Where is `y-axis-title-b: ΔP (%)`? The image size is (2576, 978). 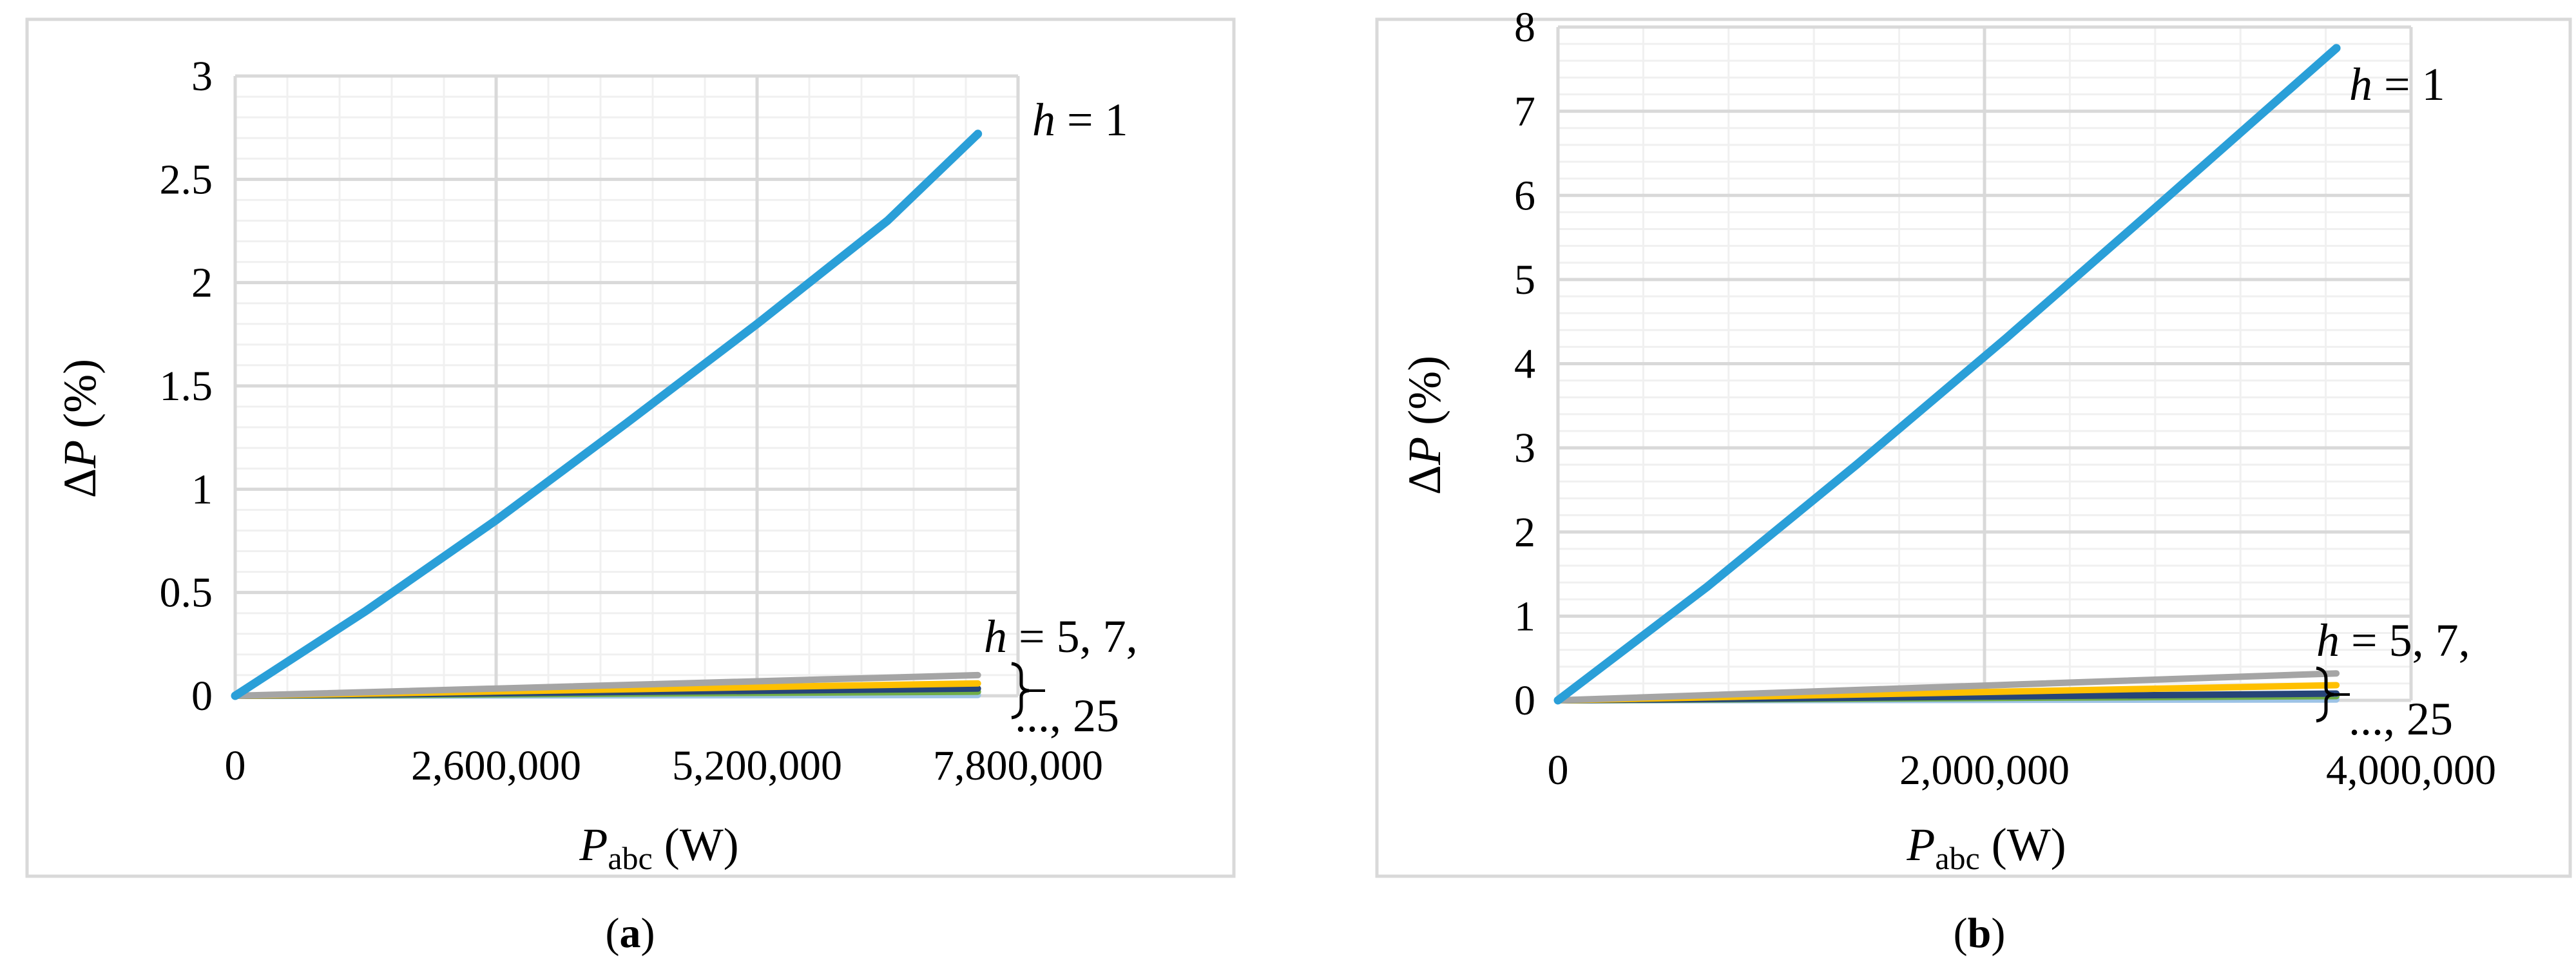 y-axis-title-b: ΔP (%) is located at coordinates (1425, 425).